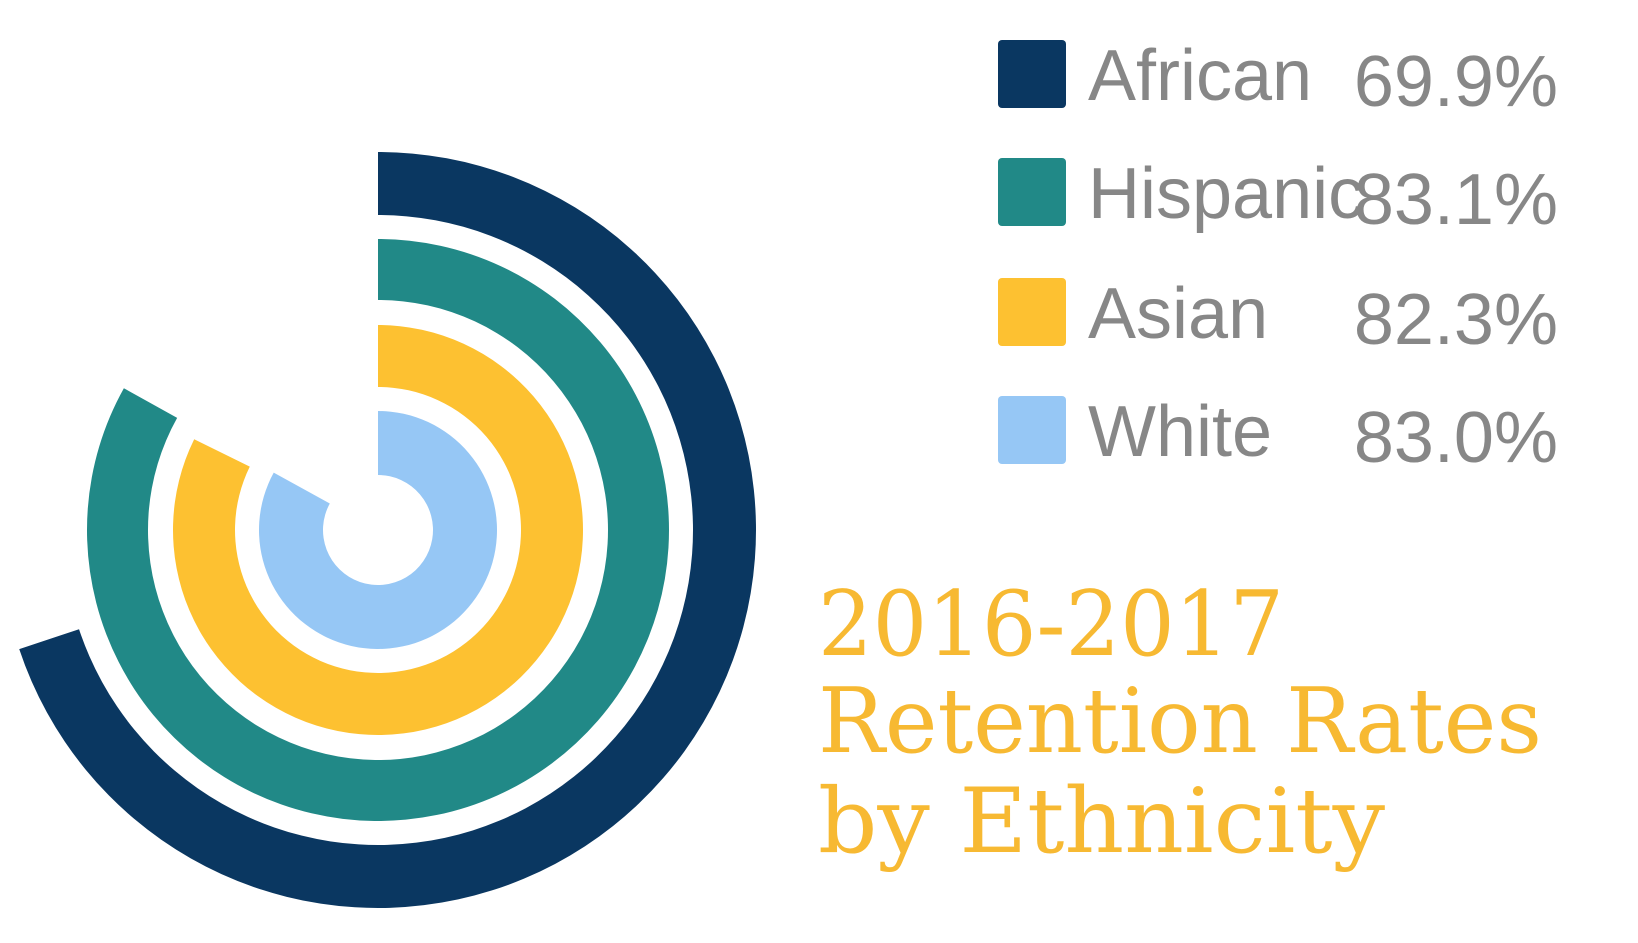  Describe the element at coordinates (1226, 194) in the screenshot. I see `legend-label: Hispanic` at that location.